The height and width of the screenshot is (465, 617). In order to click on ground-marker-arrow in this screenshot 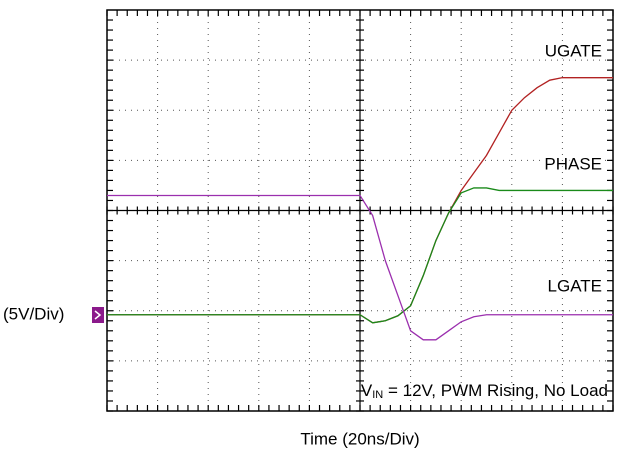, I will do `click(98, 315)`.